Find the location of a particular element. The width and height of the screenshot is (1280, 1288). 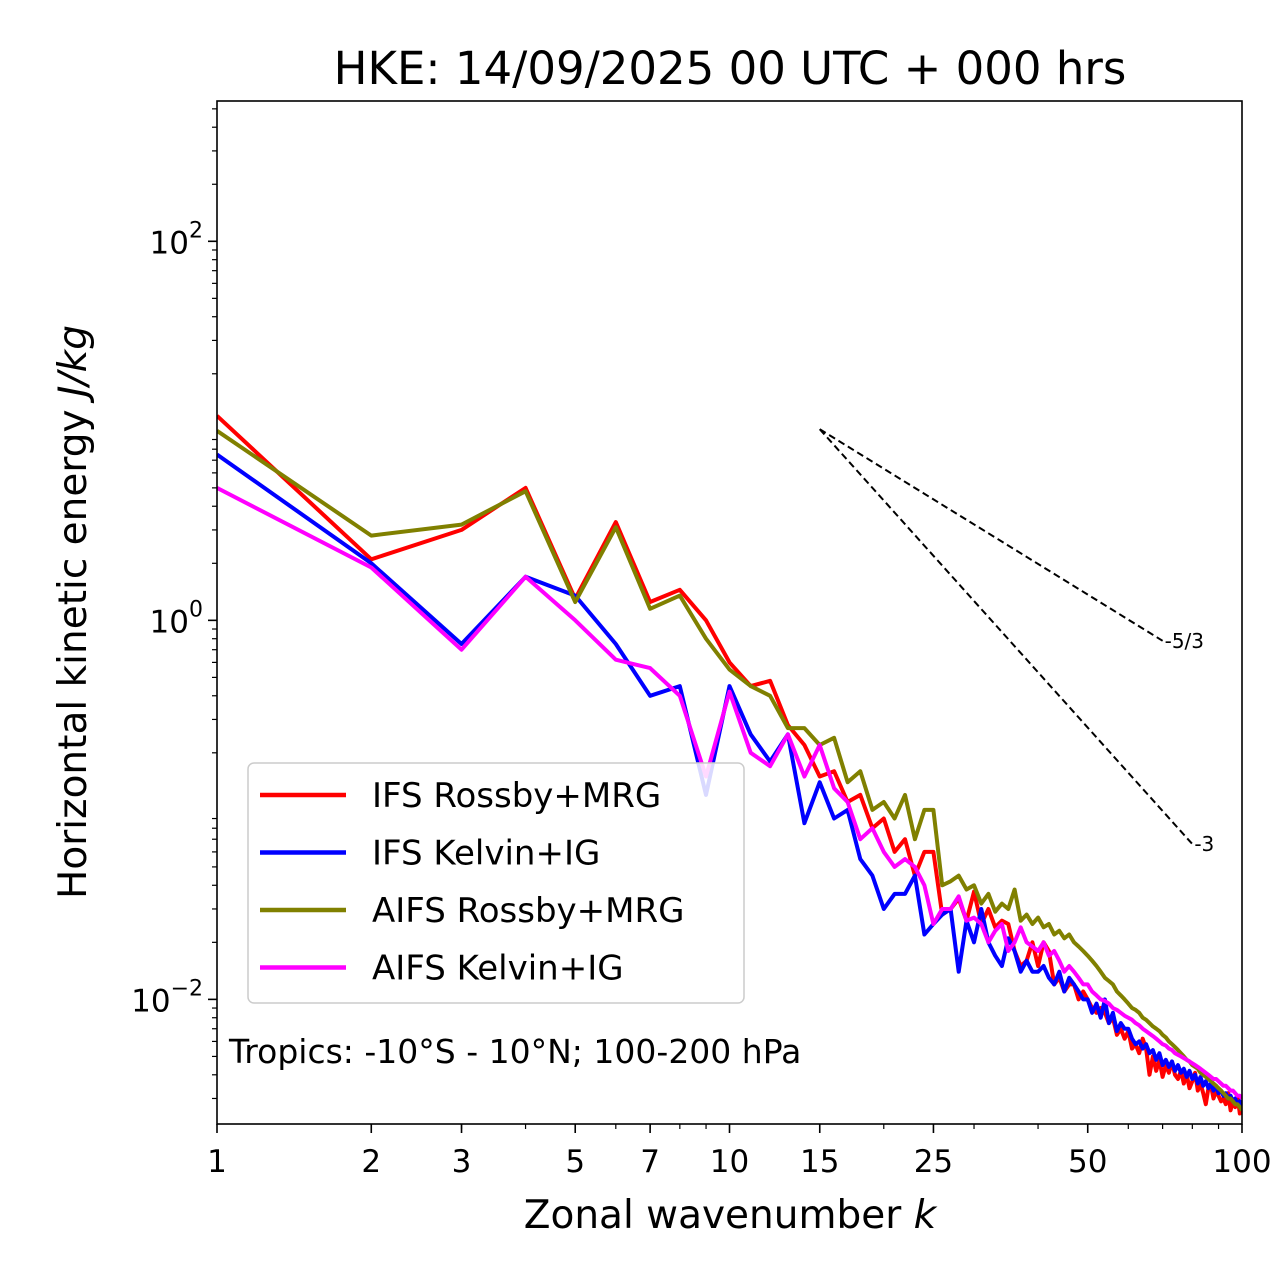

region-annotation: Tropics: -10°S - 10°N; 100-200 hPa is located at coordinates (514, 1051).